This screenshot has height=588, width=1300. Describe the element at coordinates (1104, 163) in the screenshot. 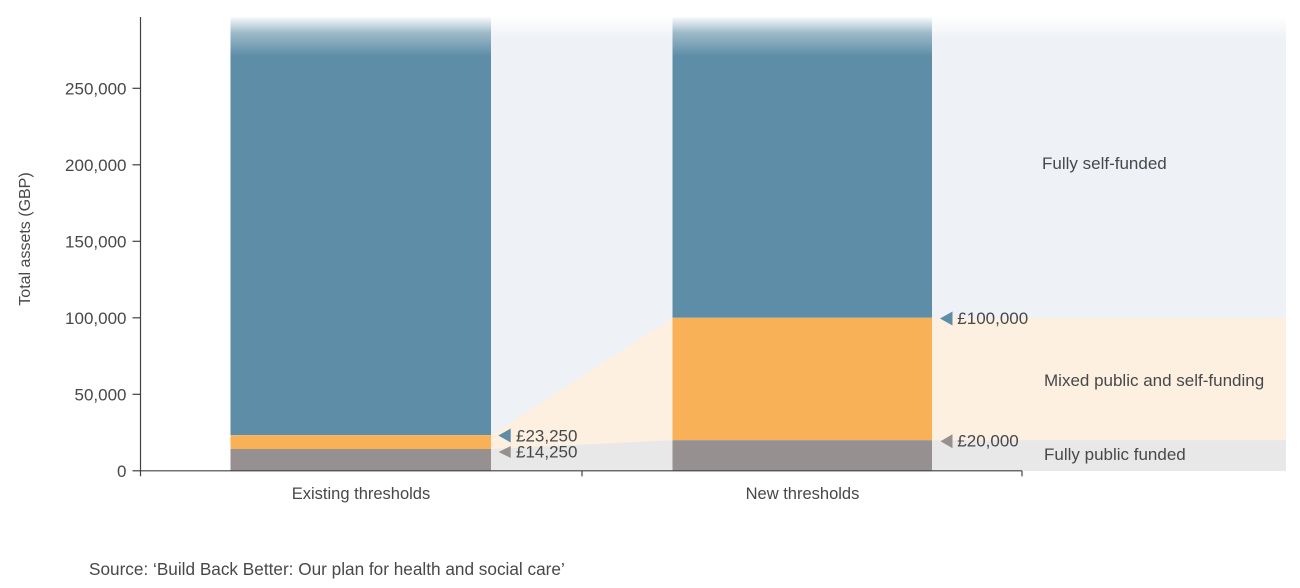

I see `svg-text: Fully self-funded` at that location.